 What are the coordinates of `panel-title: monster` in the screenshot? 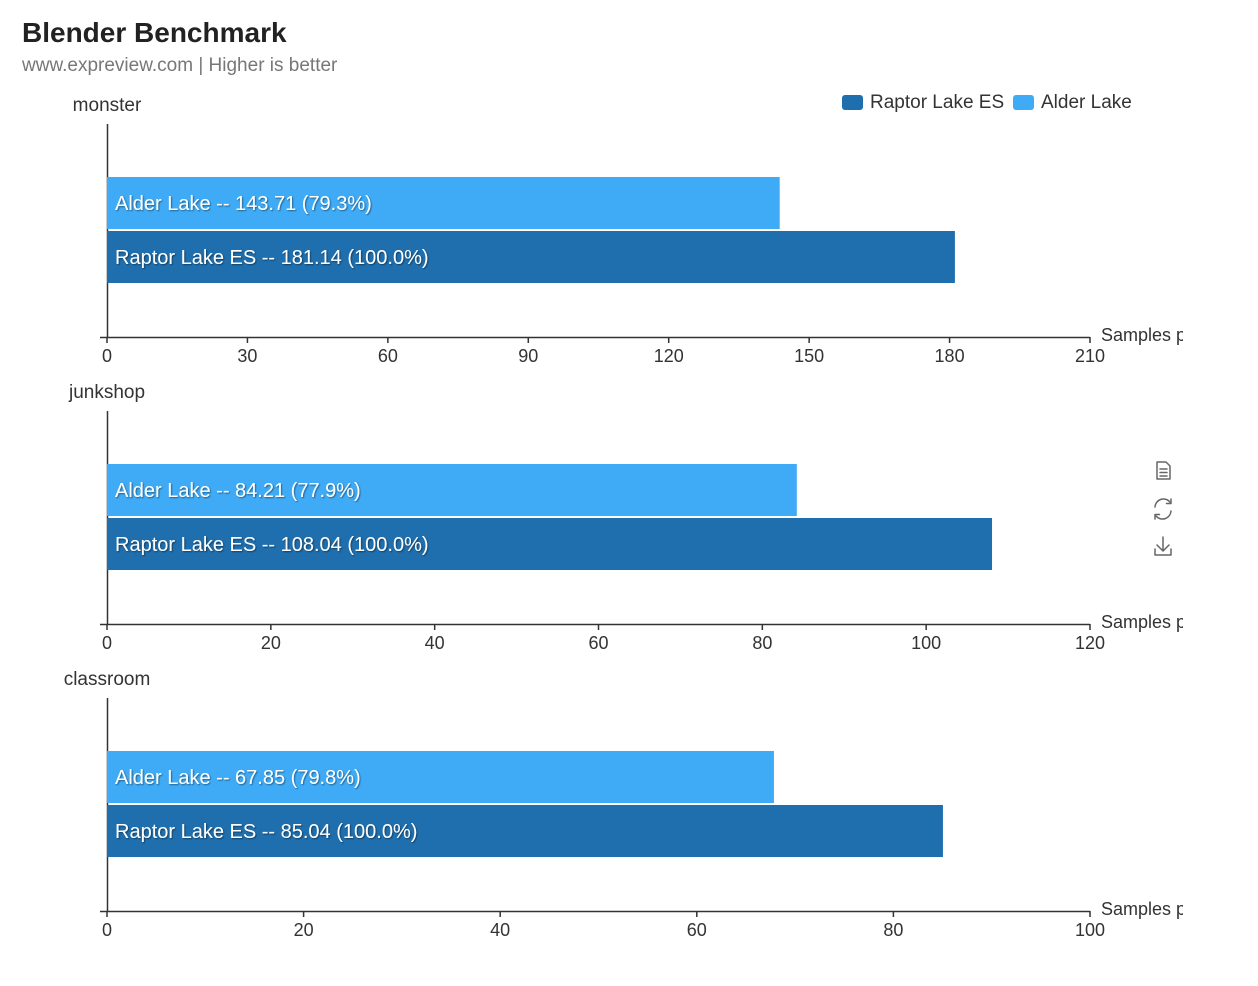 It's located at (107, 105).